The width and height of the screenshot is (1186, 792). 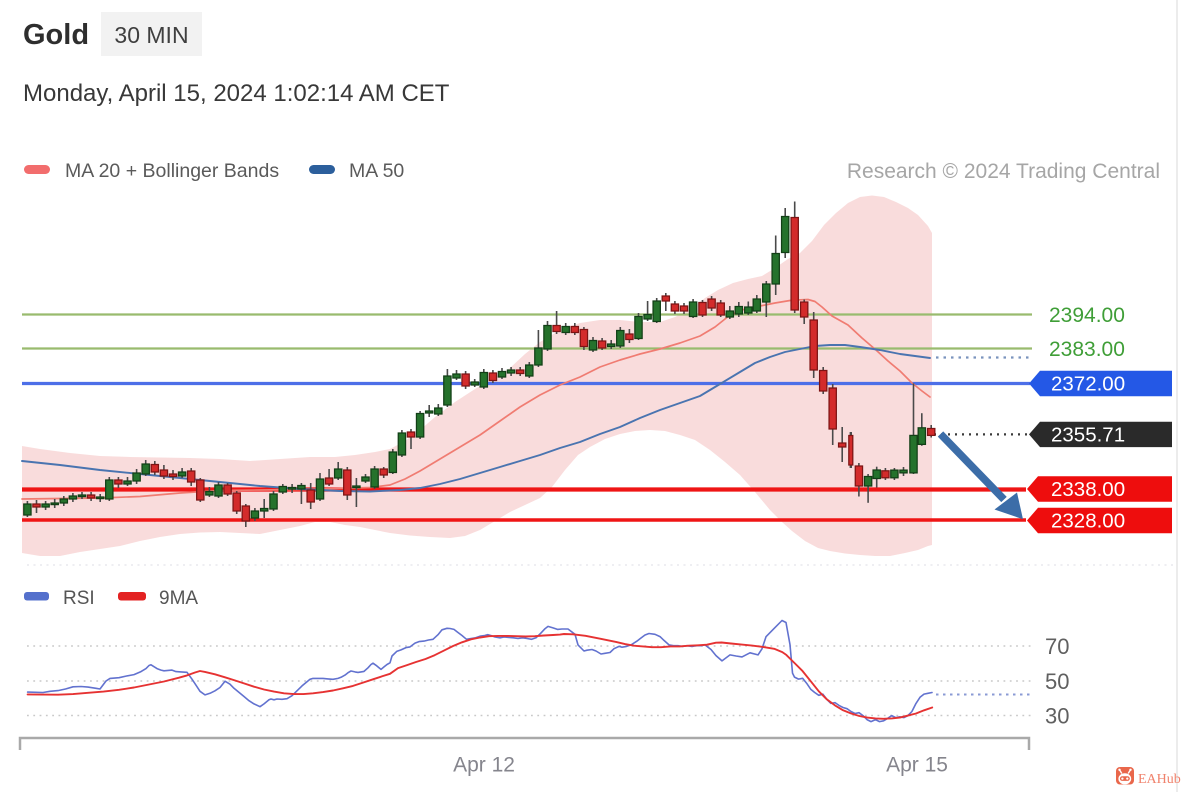 I want to click on svg-text: 9MA, so click(x=178, y=598).